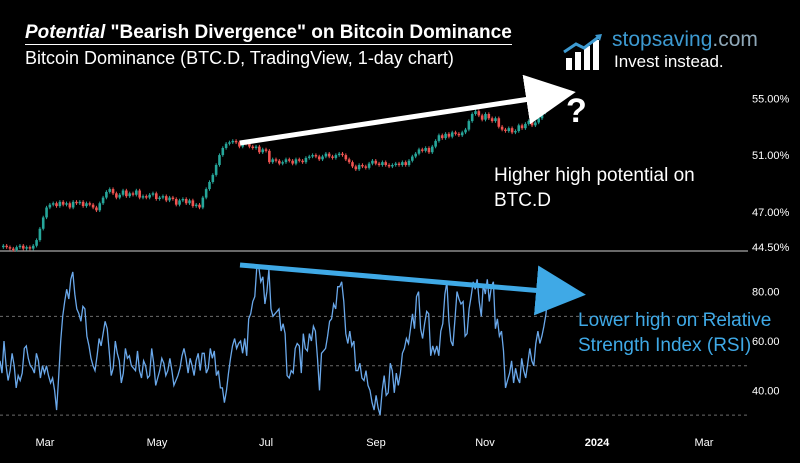 The image size is (800, 463). I want to click on brand-name: stopsaving.com, so click(685, 40).